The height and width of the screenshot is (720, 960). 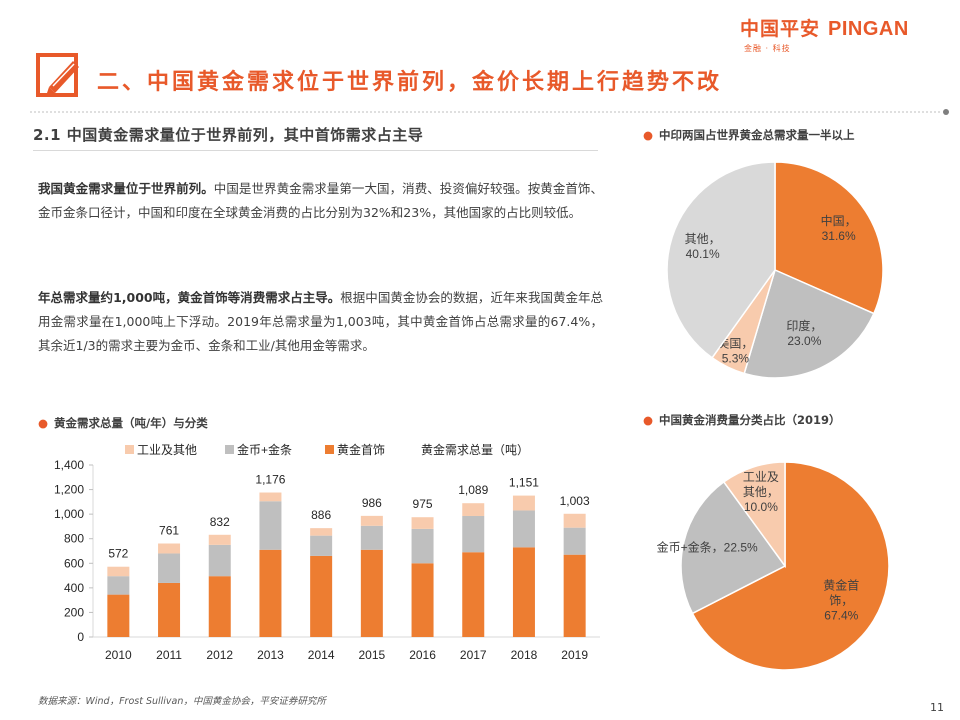 What do you see at coordinates (750, 420) in the screenshot?
I see `pie2-chart-title-text: 中国黄金消费量分类占比（2019）` at bounding box center [750, 420].